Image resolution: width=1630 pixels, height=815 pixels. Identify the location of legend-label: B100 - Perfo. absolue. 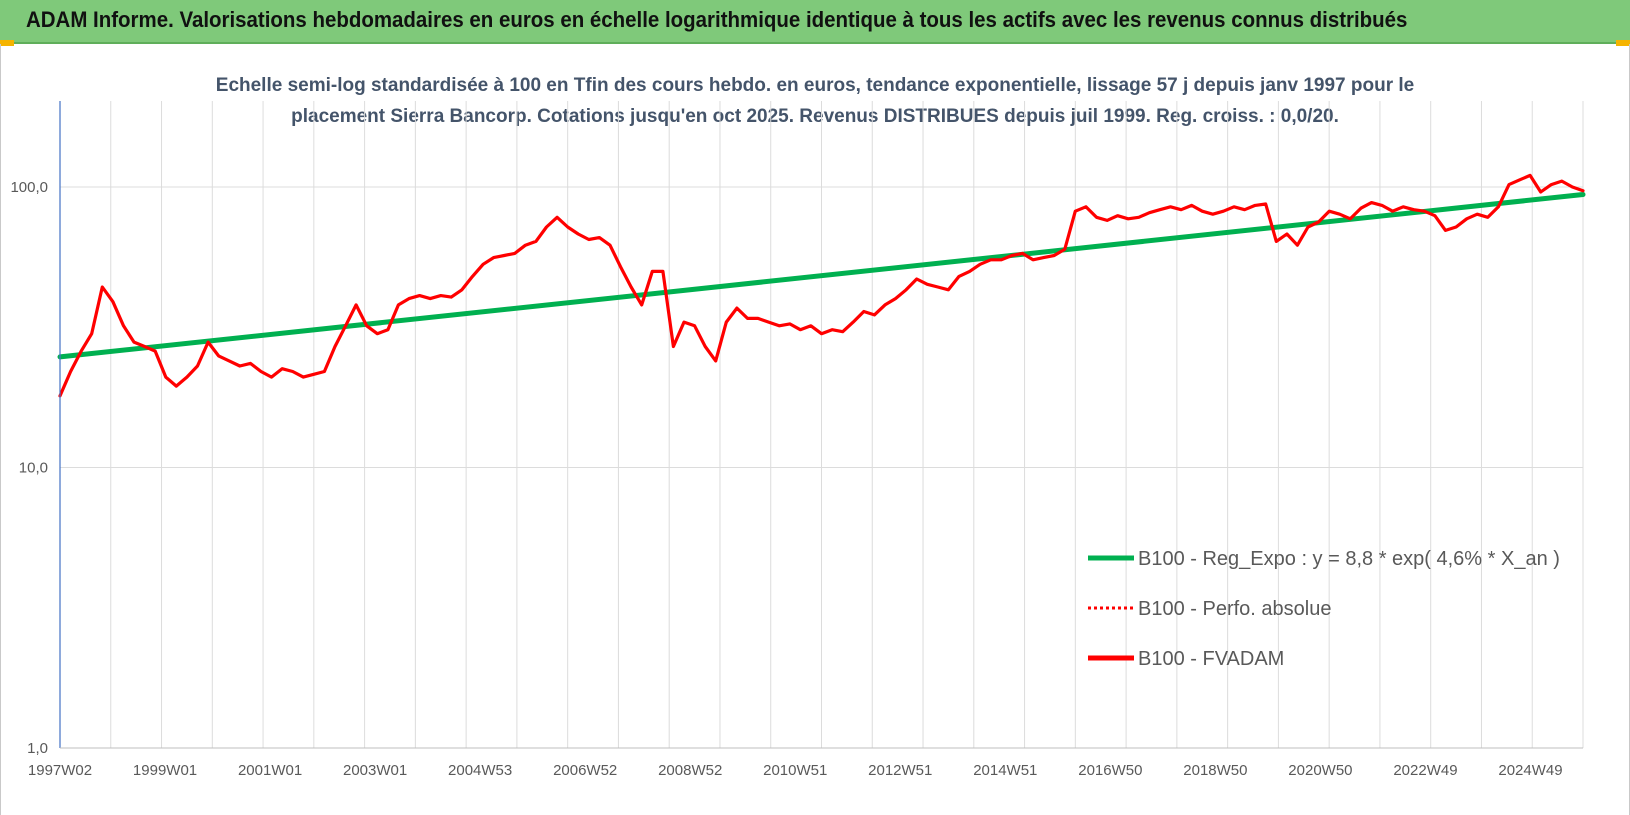
(1234, 609).